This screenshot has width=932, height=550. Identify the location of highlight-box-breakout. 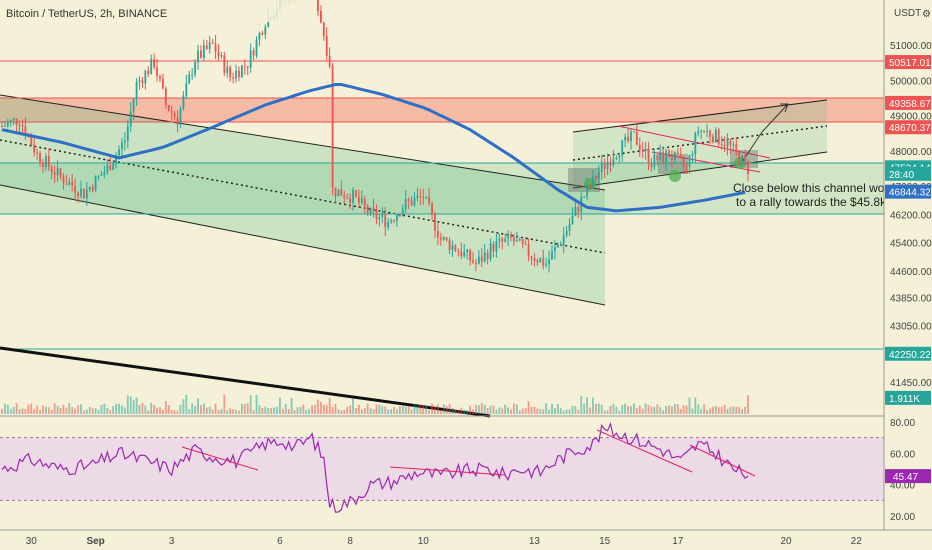
(584, 180).